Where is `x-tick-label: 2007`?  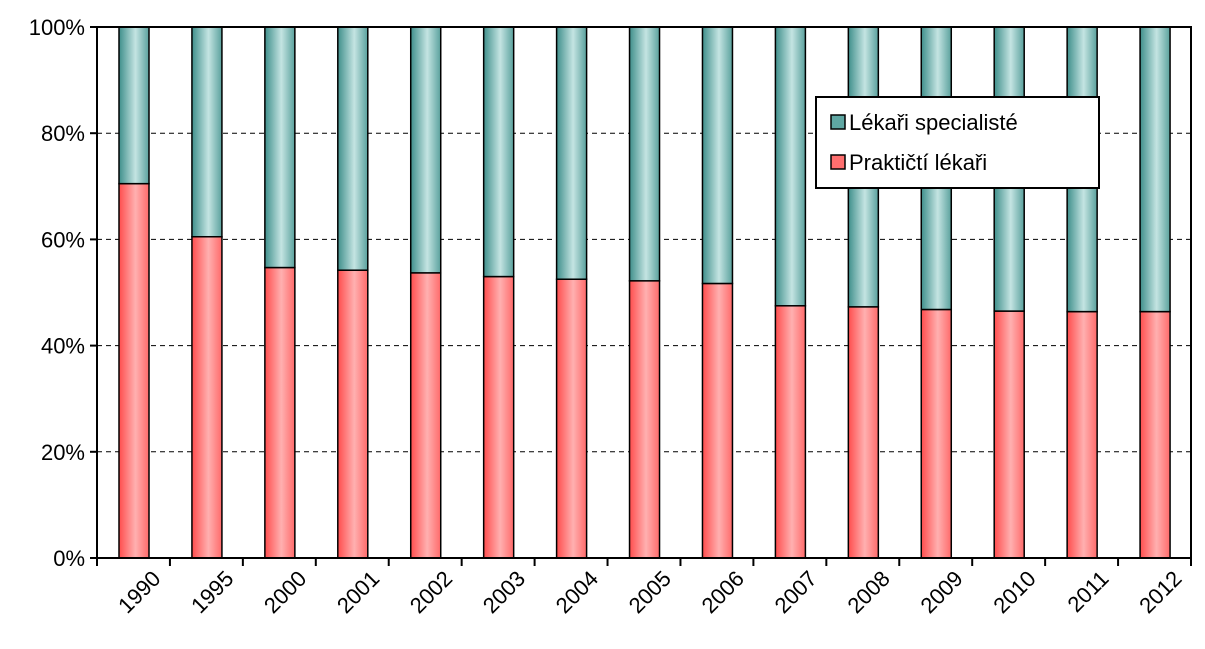
x-tick-label: 2007 is located at coordinates (796, 592).